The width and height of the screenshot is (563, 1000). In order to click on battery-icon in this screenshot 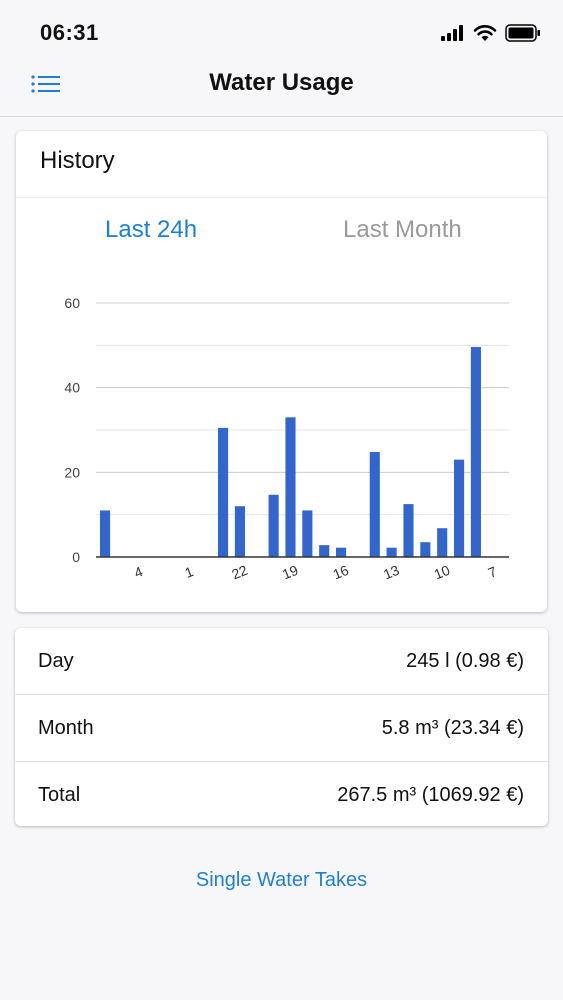, I will do `click(522, 33)`.